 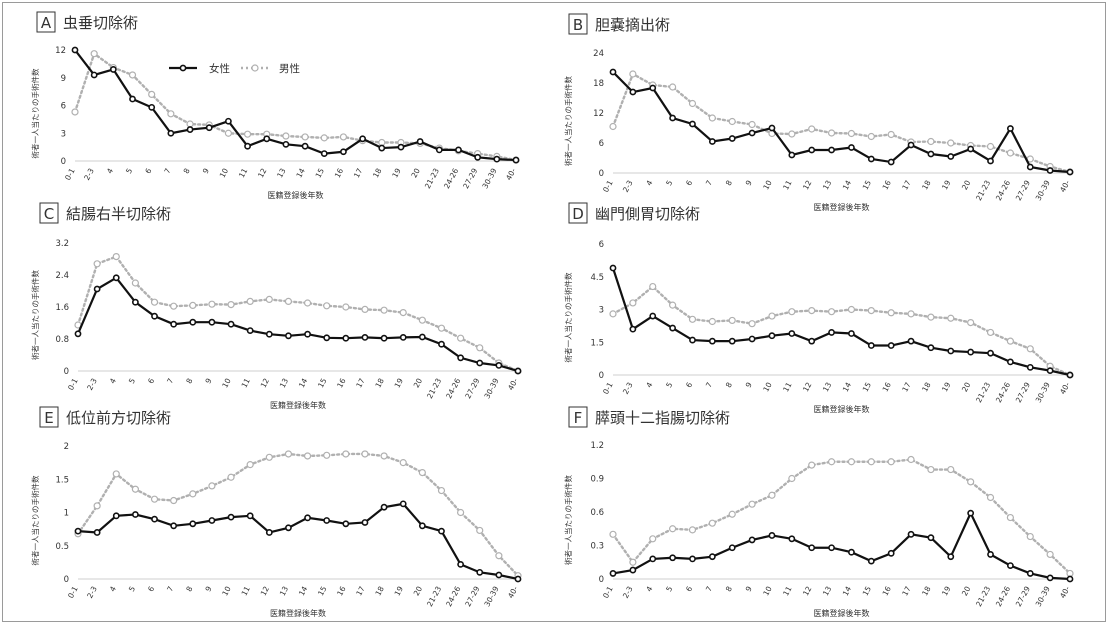 I want to click on x-tick-label: 40-, so click(x=513, y=383).